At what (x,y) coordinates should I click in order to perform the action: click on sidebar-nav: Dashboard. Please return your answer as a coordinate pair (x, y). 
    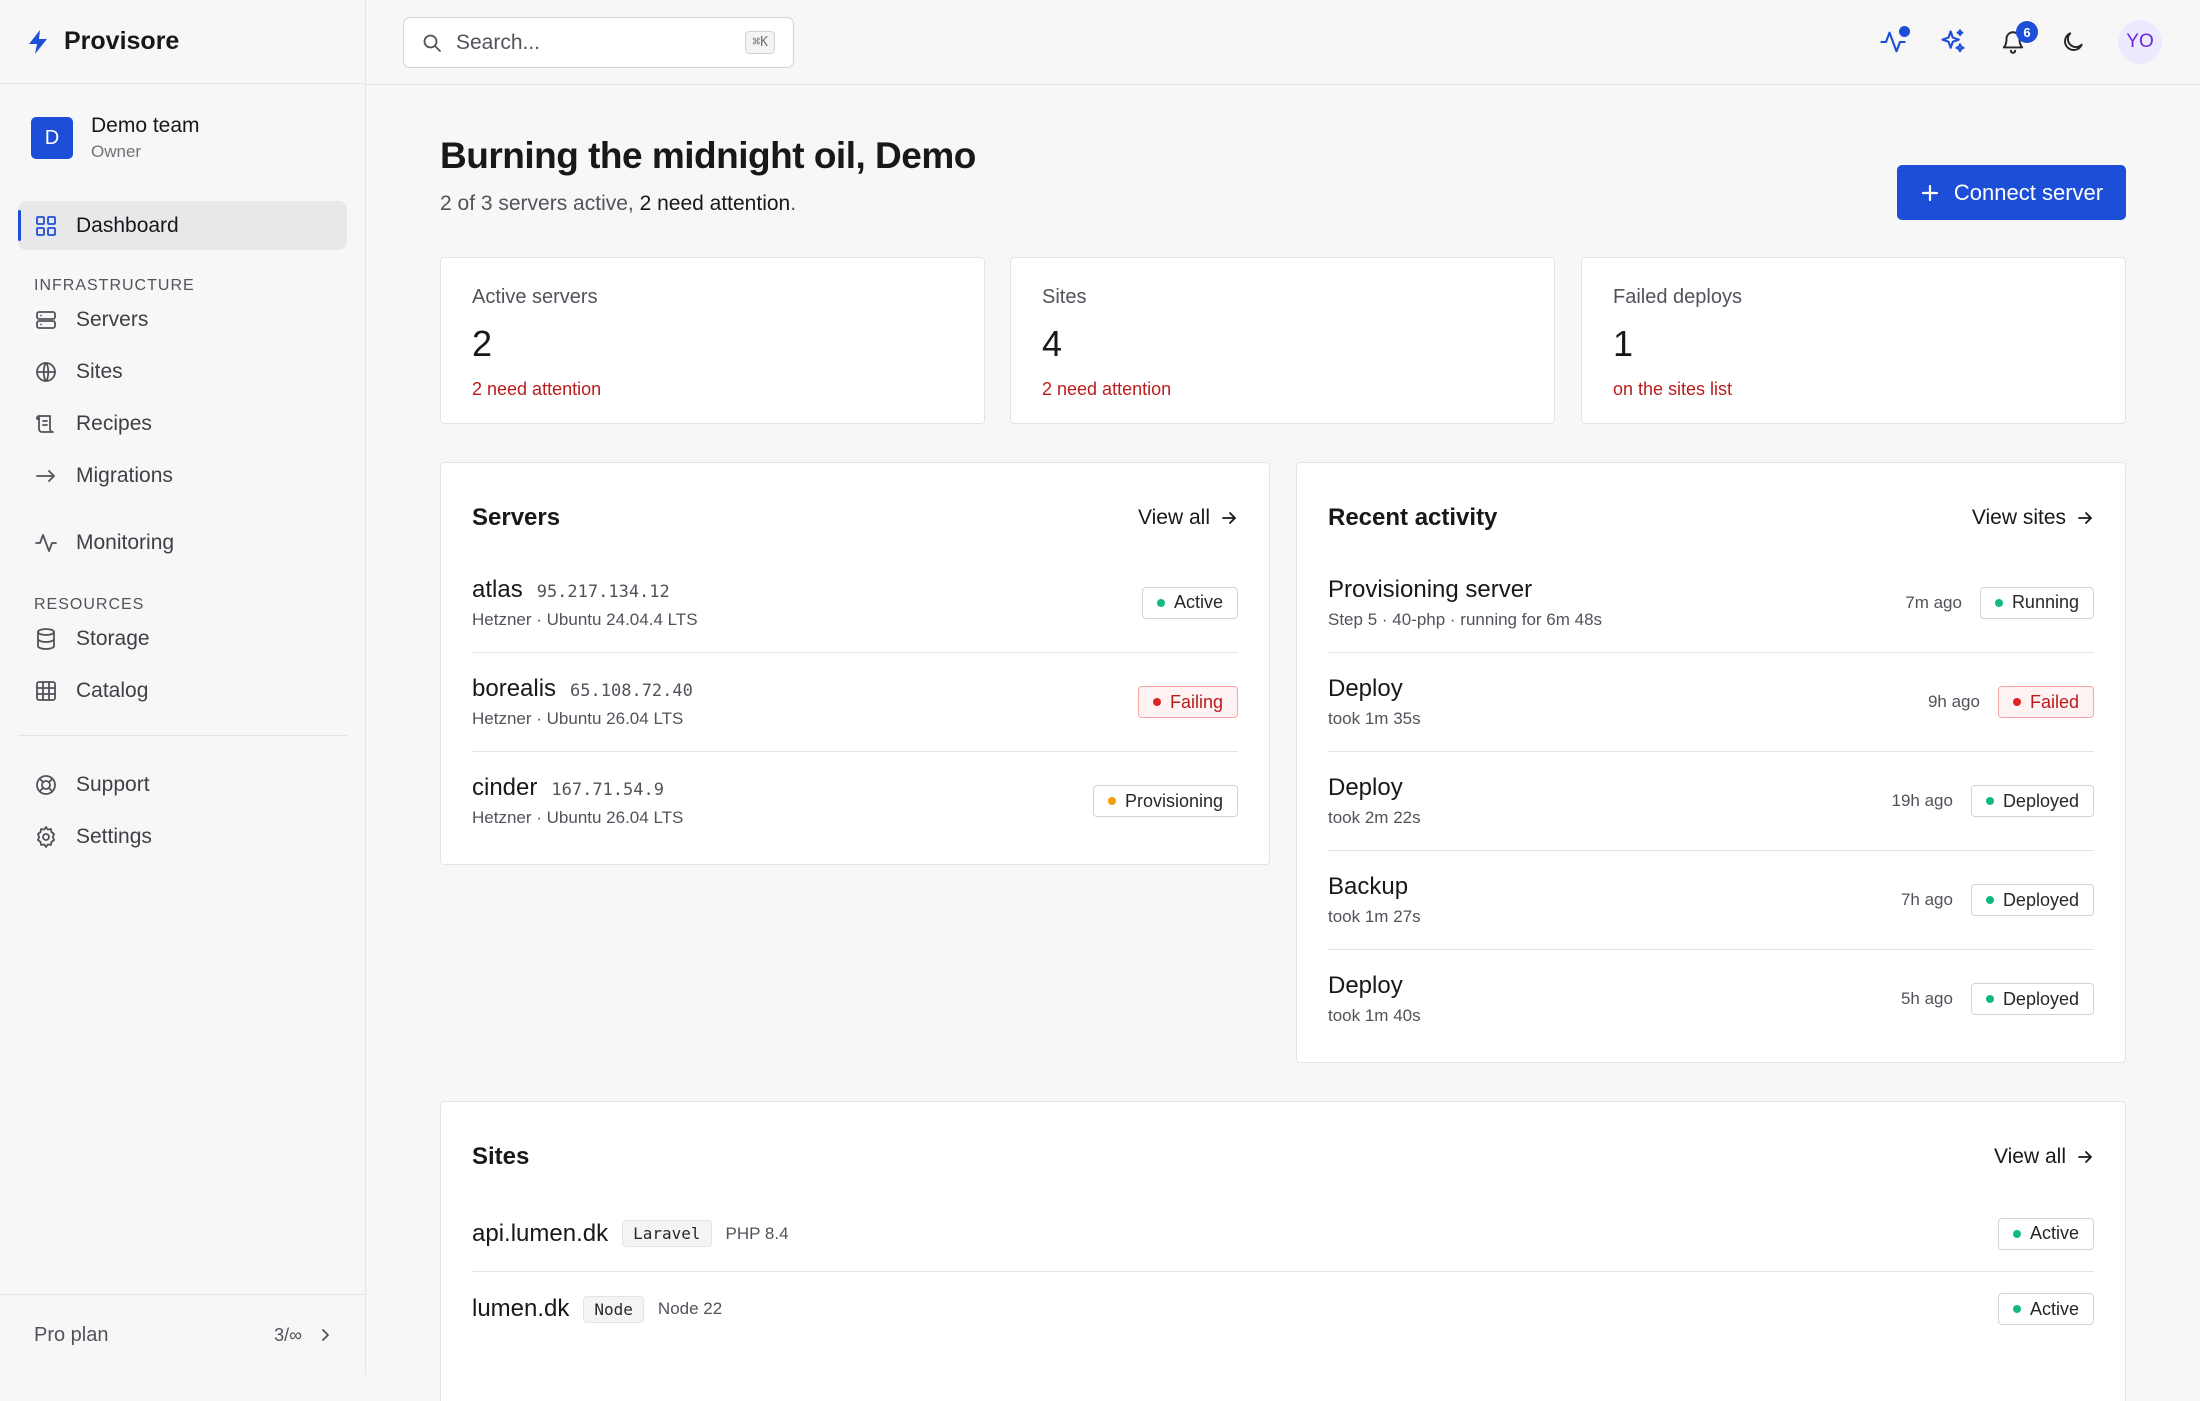
    Looking at the image, I should click on (182, 225).